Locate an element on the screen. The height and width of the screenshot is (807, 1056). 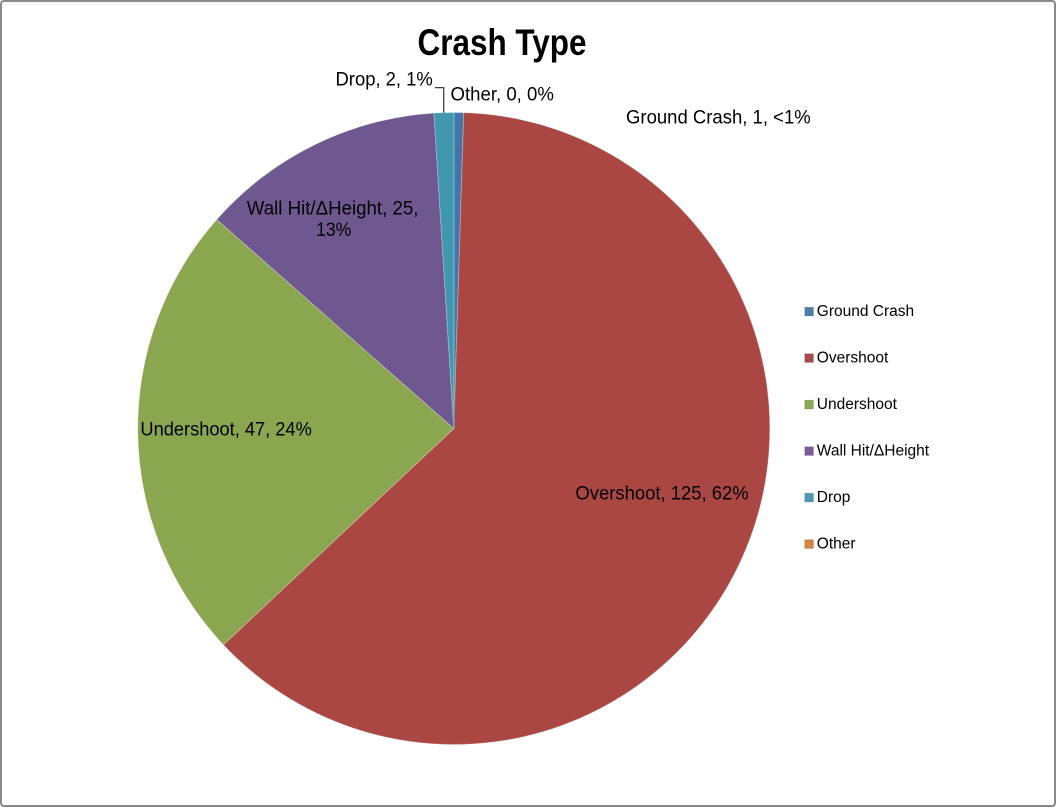
svg-text: Undershoot, 47, 24% is located at coordinates (225, 430).